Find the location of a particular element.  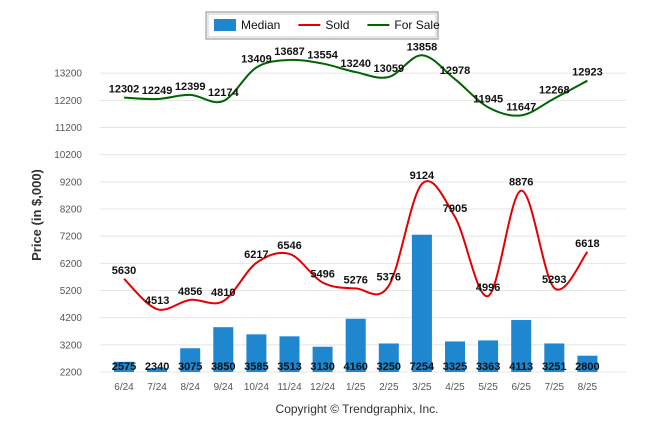

bar-label-10-24: 3585 is located at coordinates (256, 367).